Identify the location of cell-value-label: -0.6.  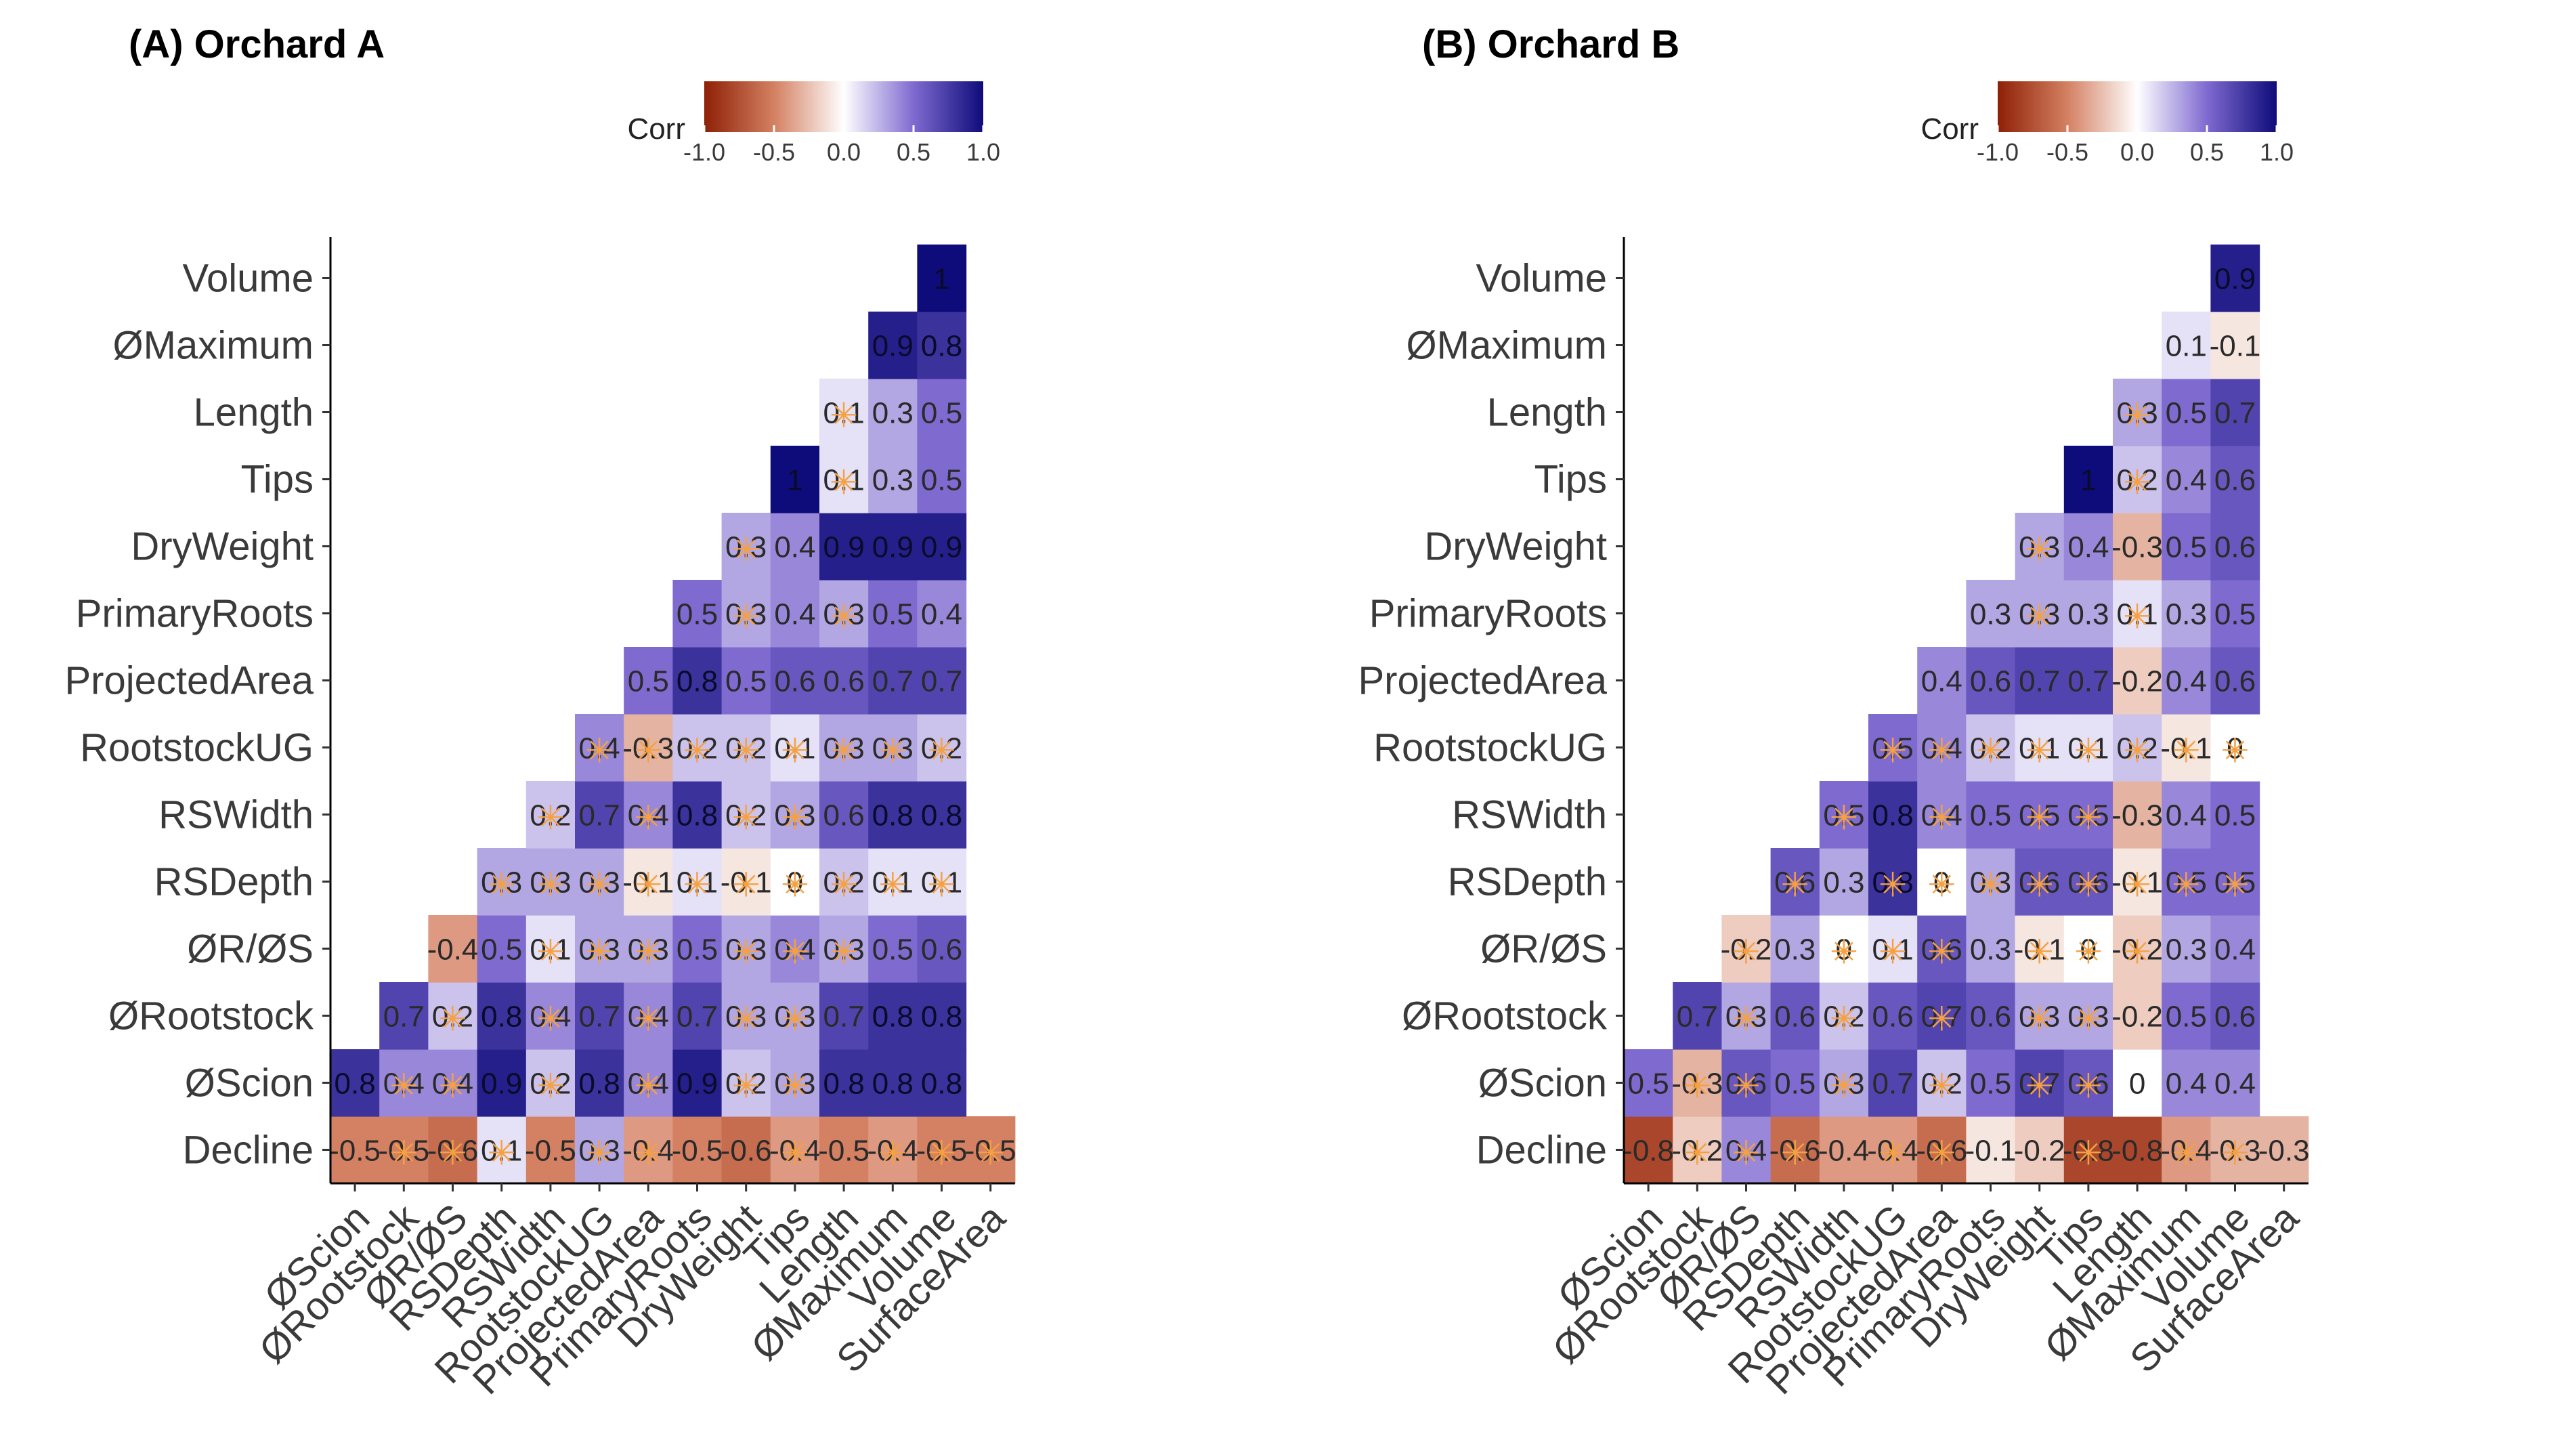
(1941, 1151).